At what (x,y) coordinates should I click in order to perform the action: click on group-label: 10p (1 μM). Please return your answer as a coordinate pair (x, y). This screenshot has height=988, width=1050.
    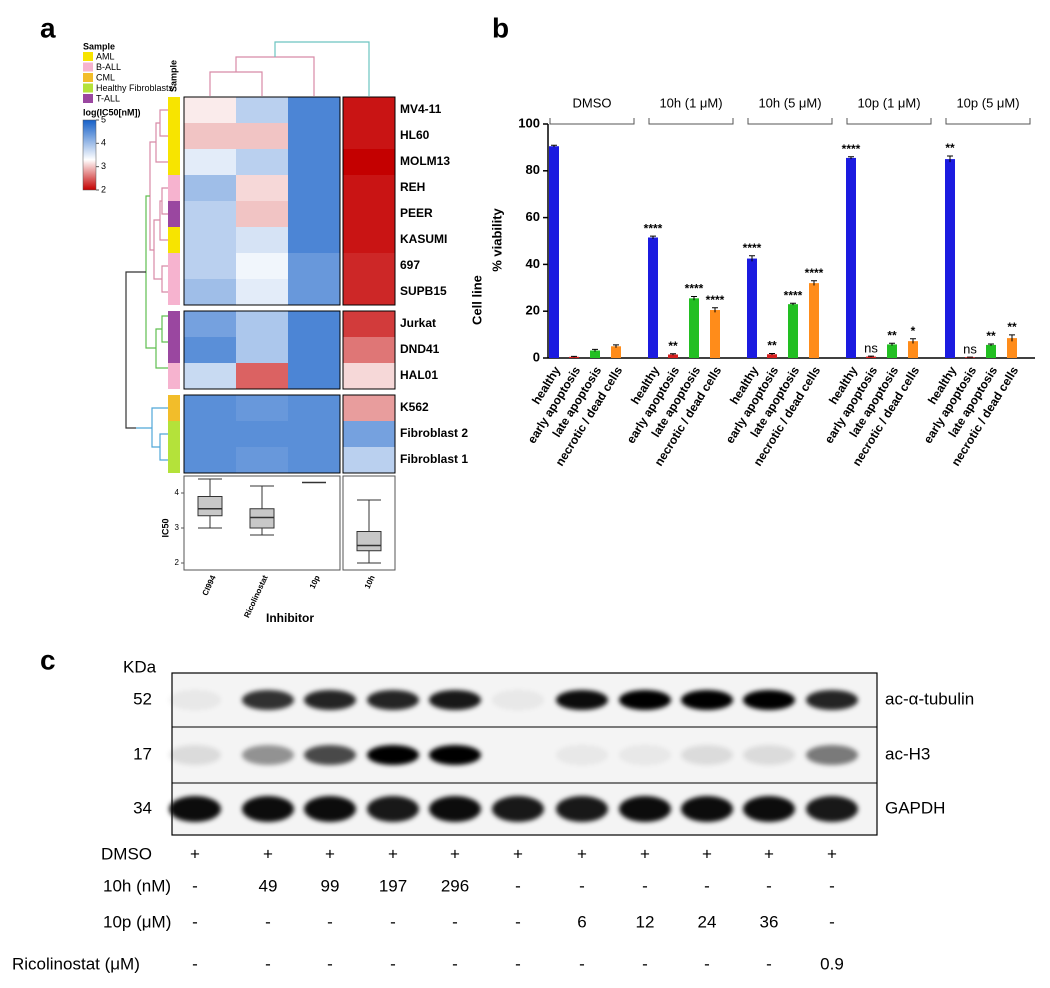
    Looking at the image, I should click on (888, 102).